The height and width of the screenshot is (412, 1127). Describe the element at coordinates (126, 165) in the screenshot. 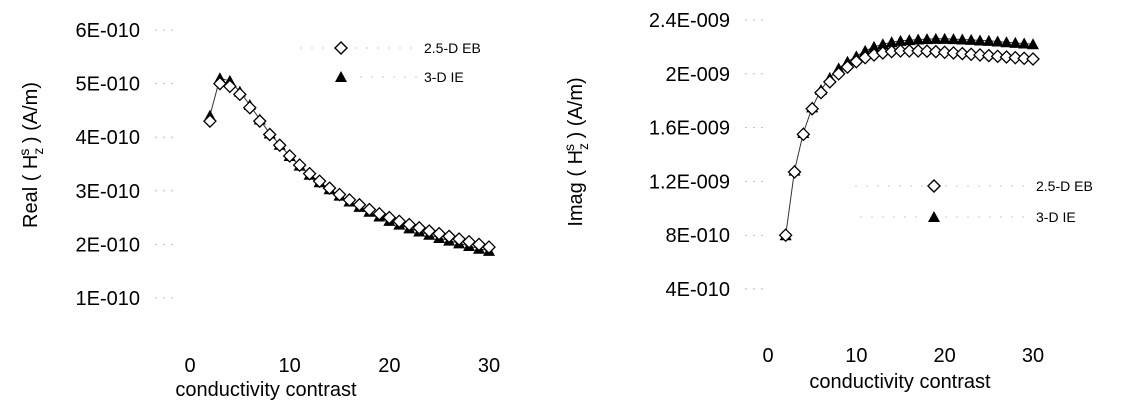

I see `y-tick-labels: 1E-010 2E-010 3E-010 4E-010 5E-010 6E-010` at that location.